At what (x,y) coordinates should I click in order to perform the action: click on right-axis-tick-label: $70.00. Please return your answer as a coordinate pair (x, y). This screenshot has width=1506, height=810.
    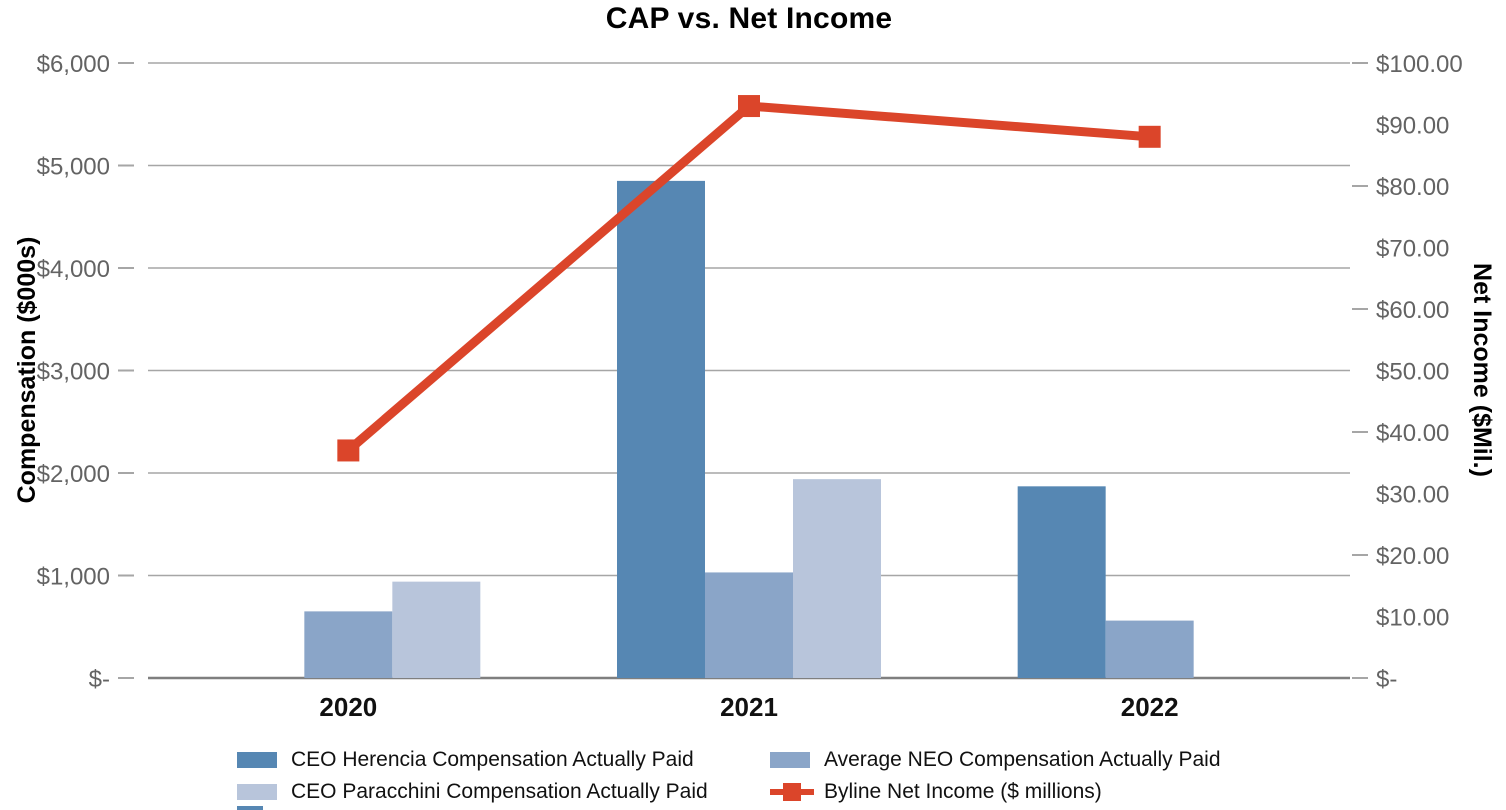
    Looking at the image, I should click on (1412, 249).